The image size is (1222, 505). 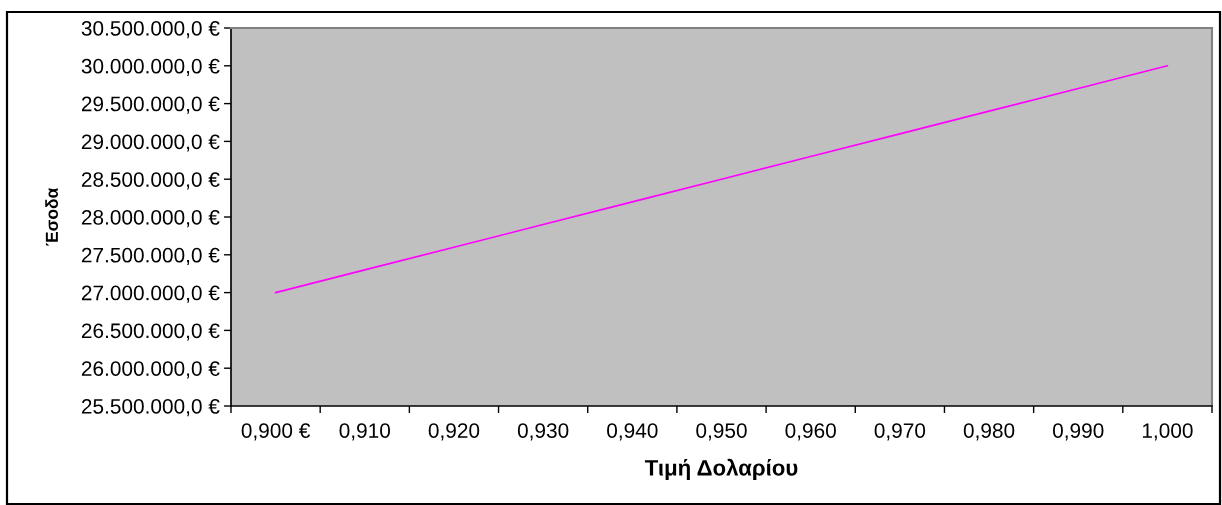 I want to click on y-tick-label: 29.500.000,0 €, so click(x=150, y=105).